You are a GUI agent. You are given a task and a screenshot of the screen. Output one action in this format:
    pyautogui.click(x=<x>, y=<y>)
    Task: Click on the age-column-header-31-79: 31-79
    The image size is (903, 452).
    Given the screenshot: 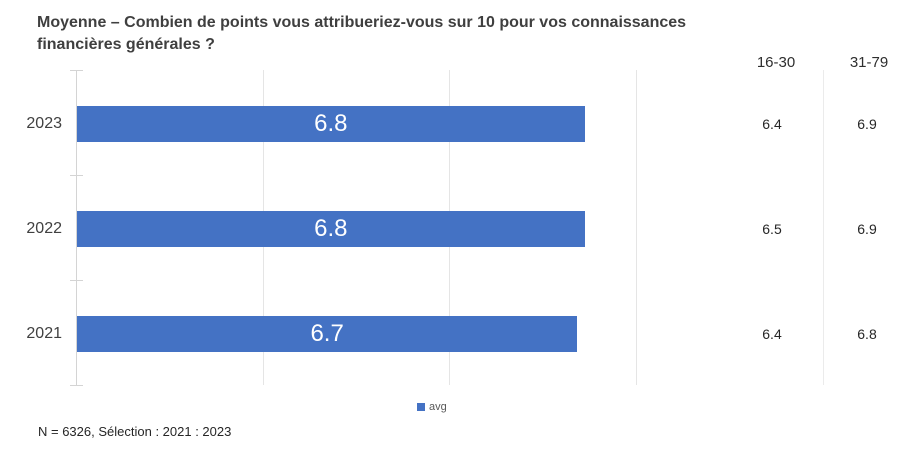 What is the action you would take?
    pyautogui.click(x=869, y=62)
    